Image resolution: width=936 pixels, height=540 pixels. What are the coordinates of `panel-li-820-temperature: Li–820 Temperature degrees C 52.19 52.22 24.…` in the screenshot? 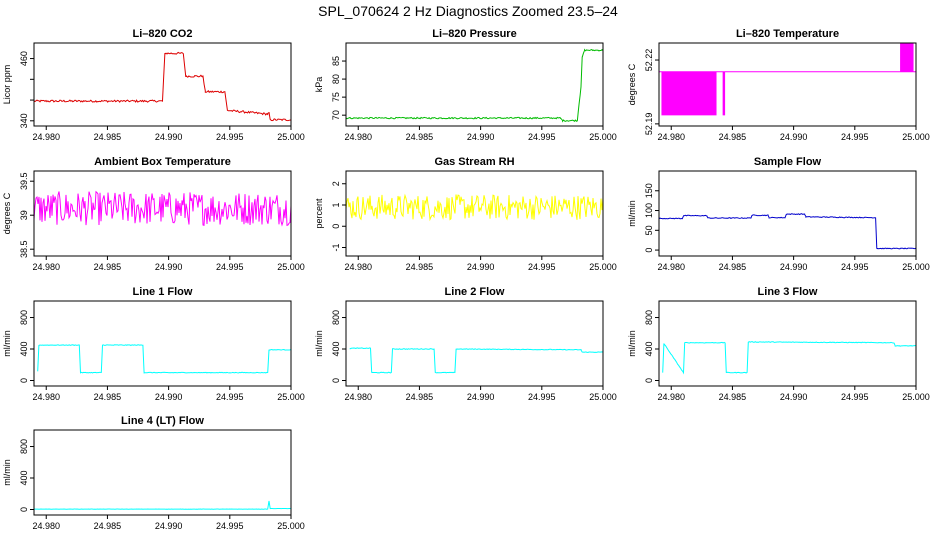 It's located at (778, 85).